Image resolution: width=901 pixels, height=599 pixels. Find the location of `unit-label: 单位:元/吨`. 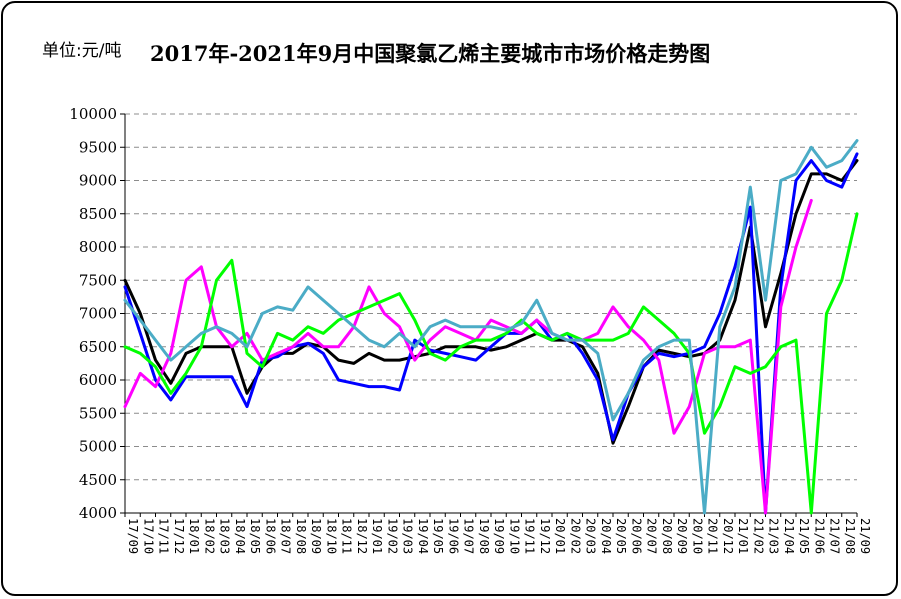

unit-label: 单位:元/吨 is located at coordinates (82, 51).